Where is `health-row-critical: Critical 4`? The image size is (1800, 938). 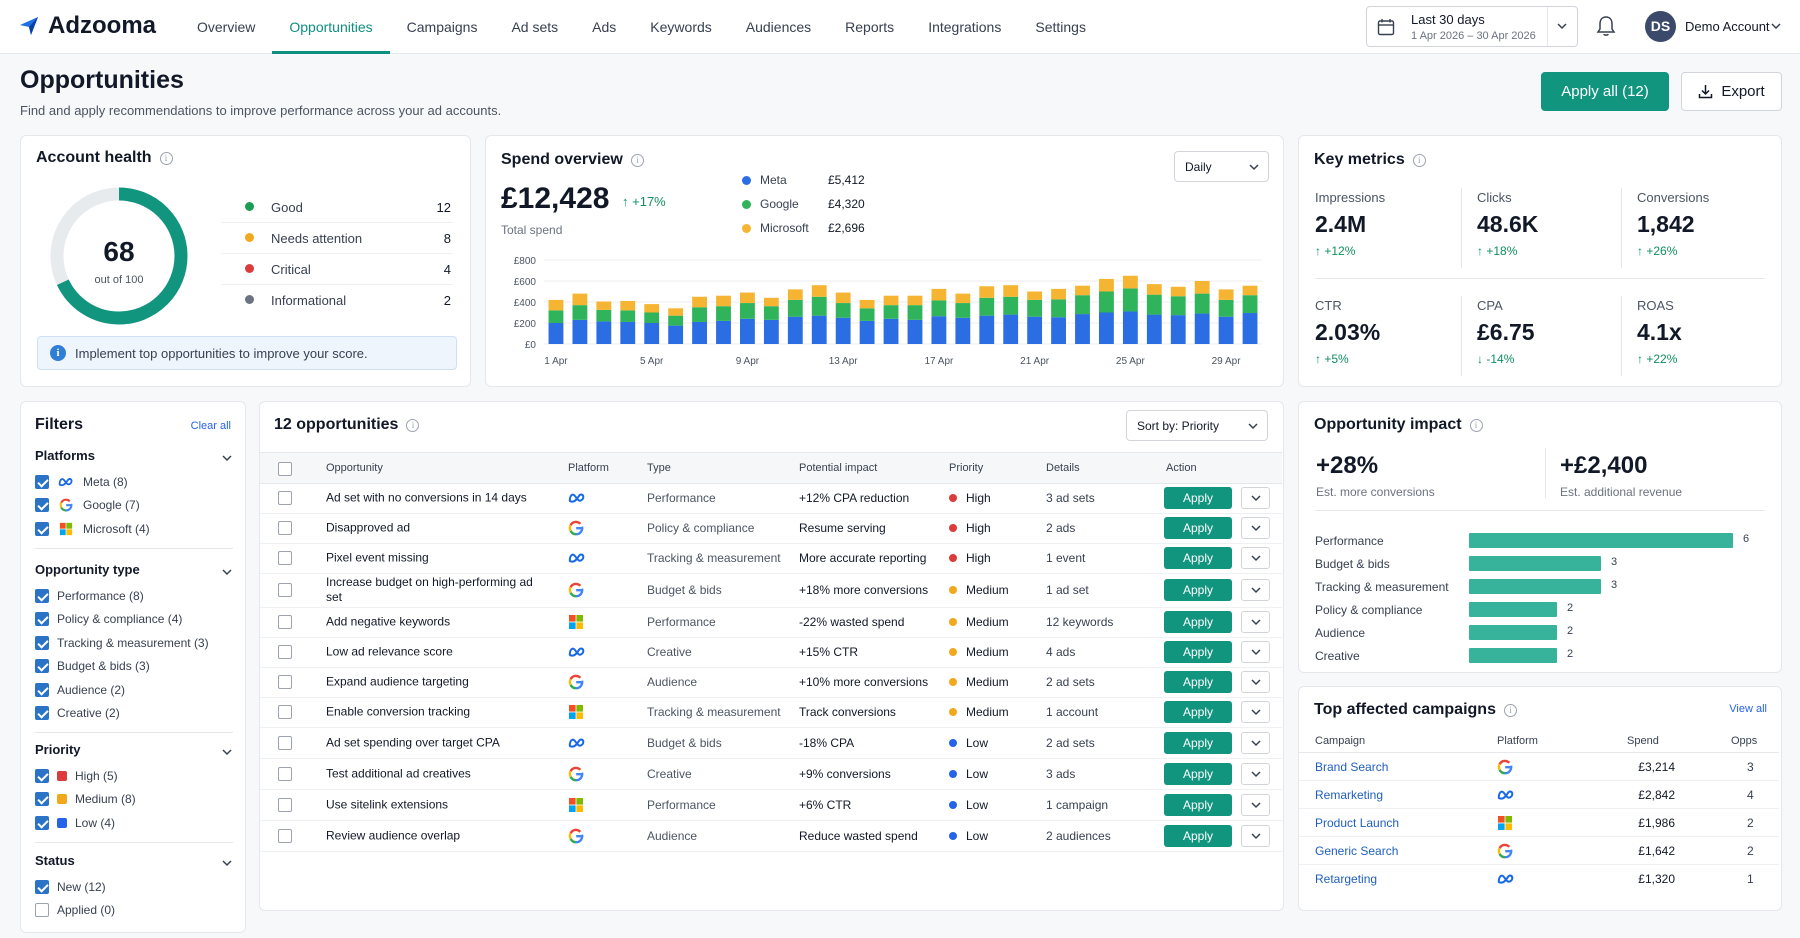
health-row-critical: Critical 4 is located at coordinates (337, 269).